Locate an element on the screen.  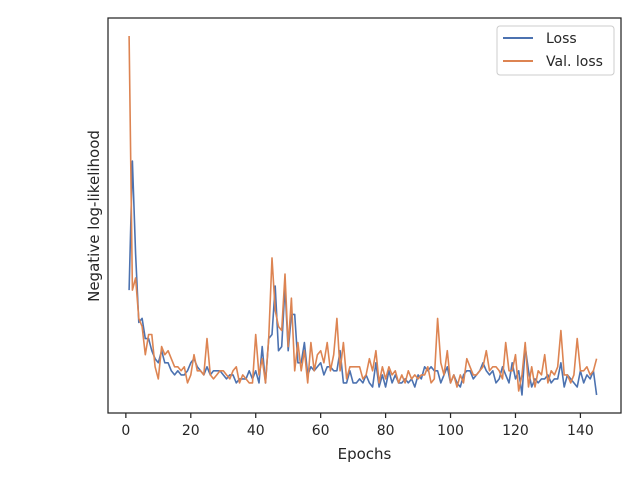
x-tick-label: 80 is located at coordinates (386, 431).